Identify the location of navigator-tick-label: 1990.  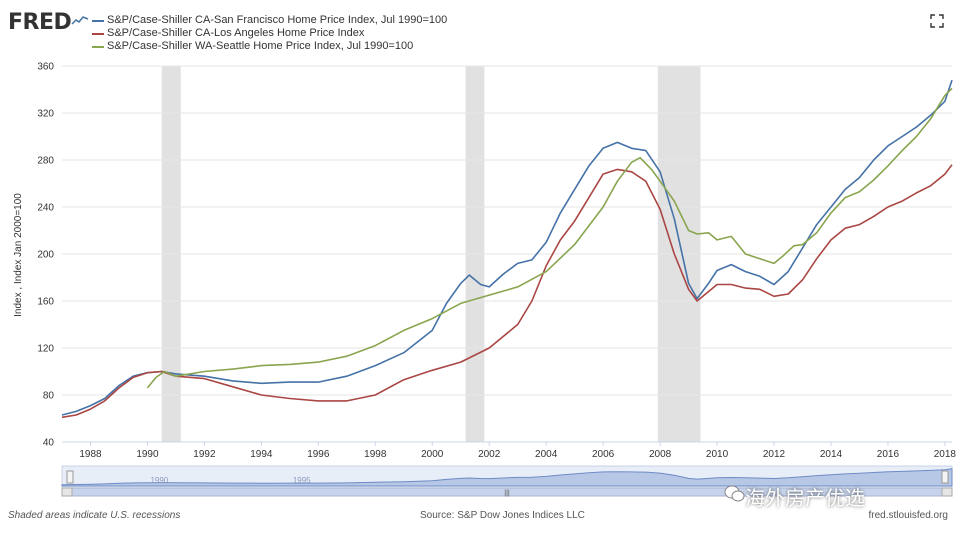
(159, 480).